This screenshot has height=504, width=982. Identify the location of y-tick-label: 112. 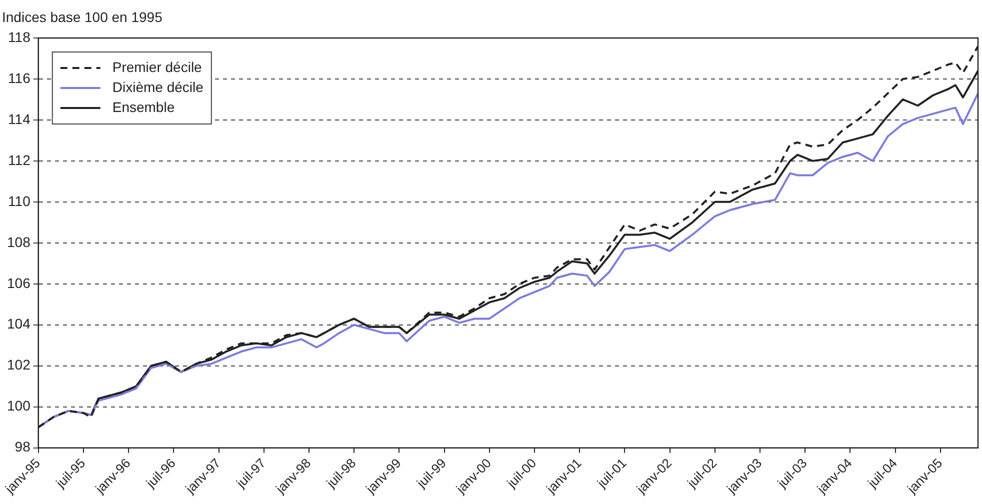
(19, 160).